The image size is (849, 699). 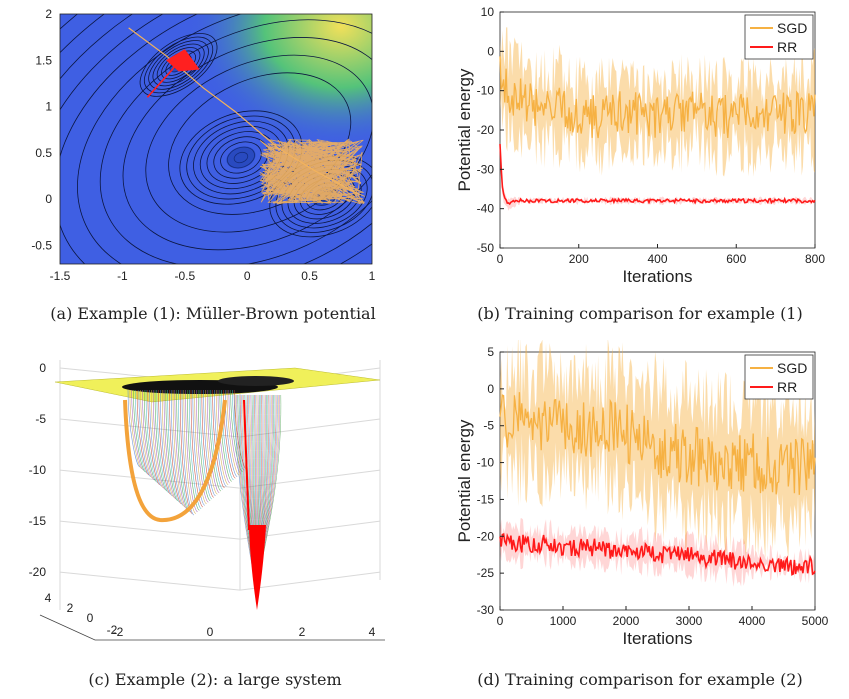 I want to click on legend-box, so click(x=779, y=37).